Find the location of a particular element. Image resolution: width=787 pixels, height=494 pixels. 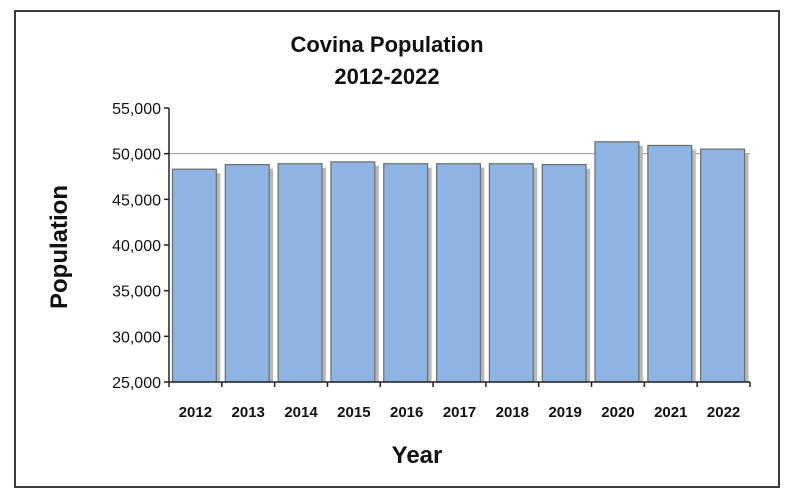

chart-subtitle: 2012-2022 is located at coordinates (386, 76).